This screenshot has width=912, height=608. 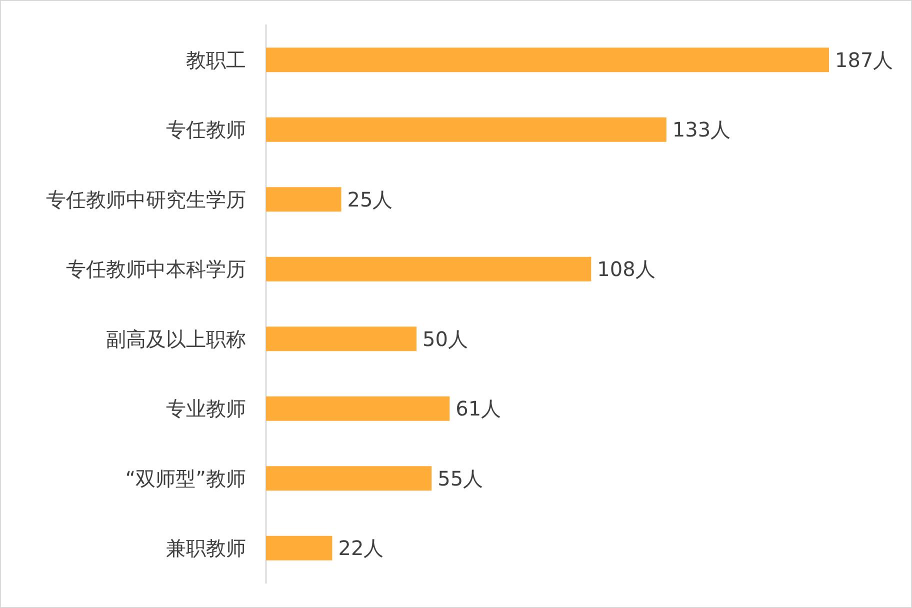 I want to click on data-label: 187人, so click(x=864, y=60).